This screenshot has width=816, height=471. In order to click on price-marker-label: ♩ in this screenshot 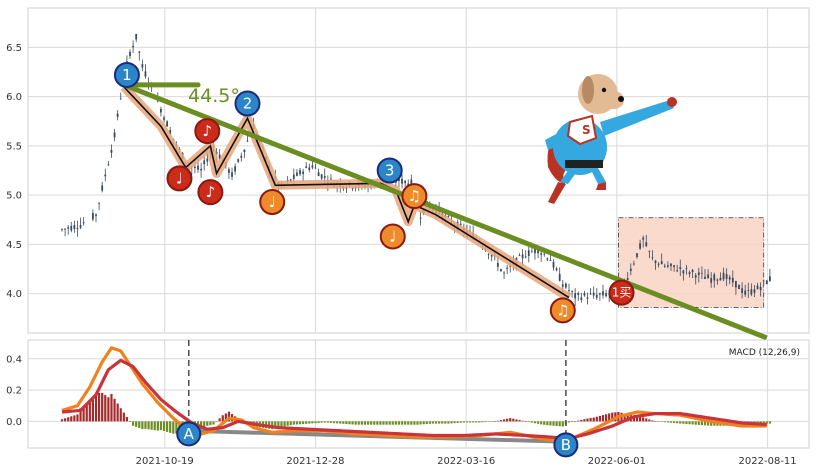, I will do `click(272, 202)`.